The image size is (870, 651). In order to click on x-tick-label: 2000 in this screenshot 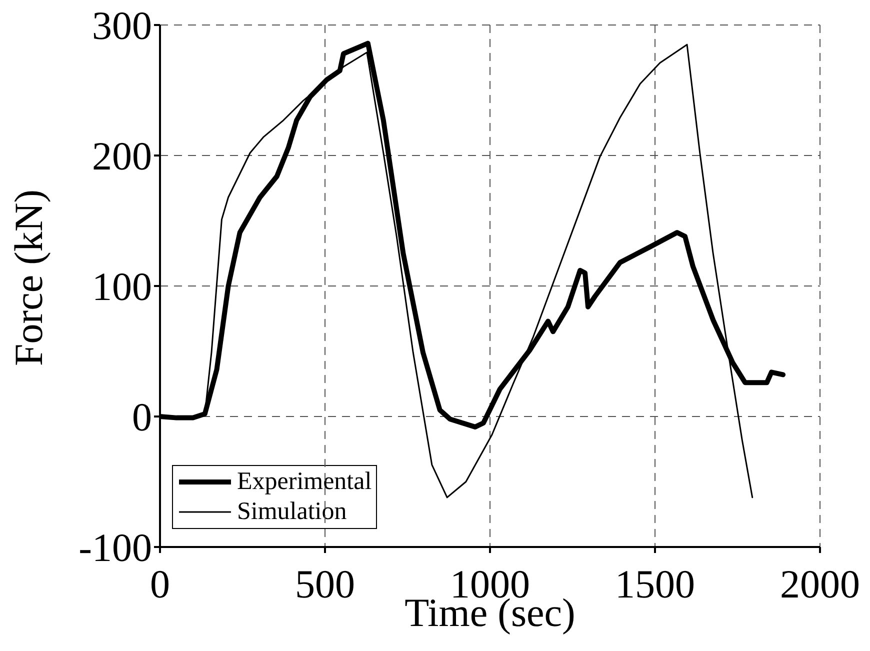, I will do `click(820, 583)`.